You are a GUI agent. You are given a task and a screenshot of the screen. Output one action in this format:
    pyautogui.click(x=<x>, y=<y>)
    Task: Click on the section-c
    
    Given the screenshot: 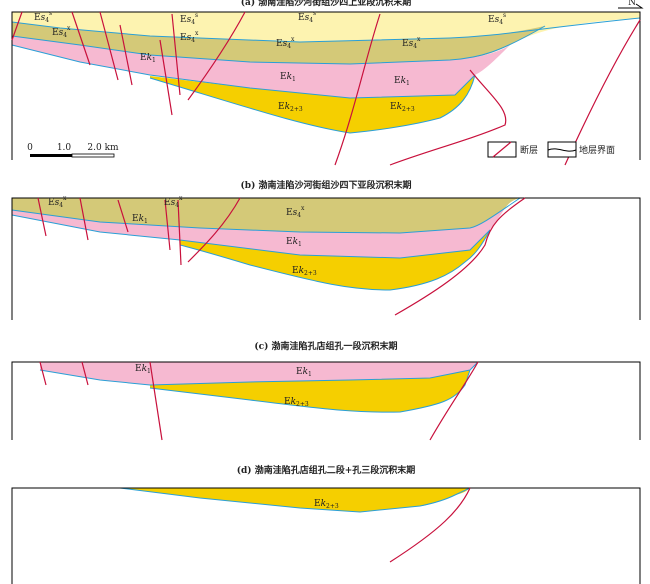 What is the action you would take?
    pyautogui.click(x=326, y=401)
    